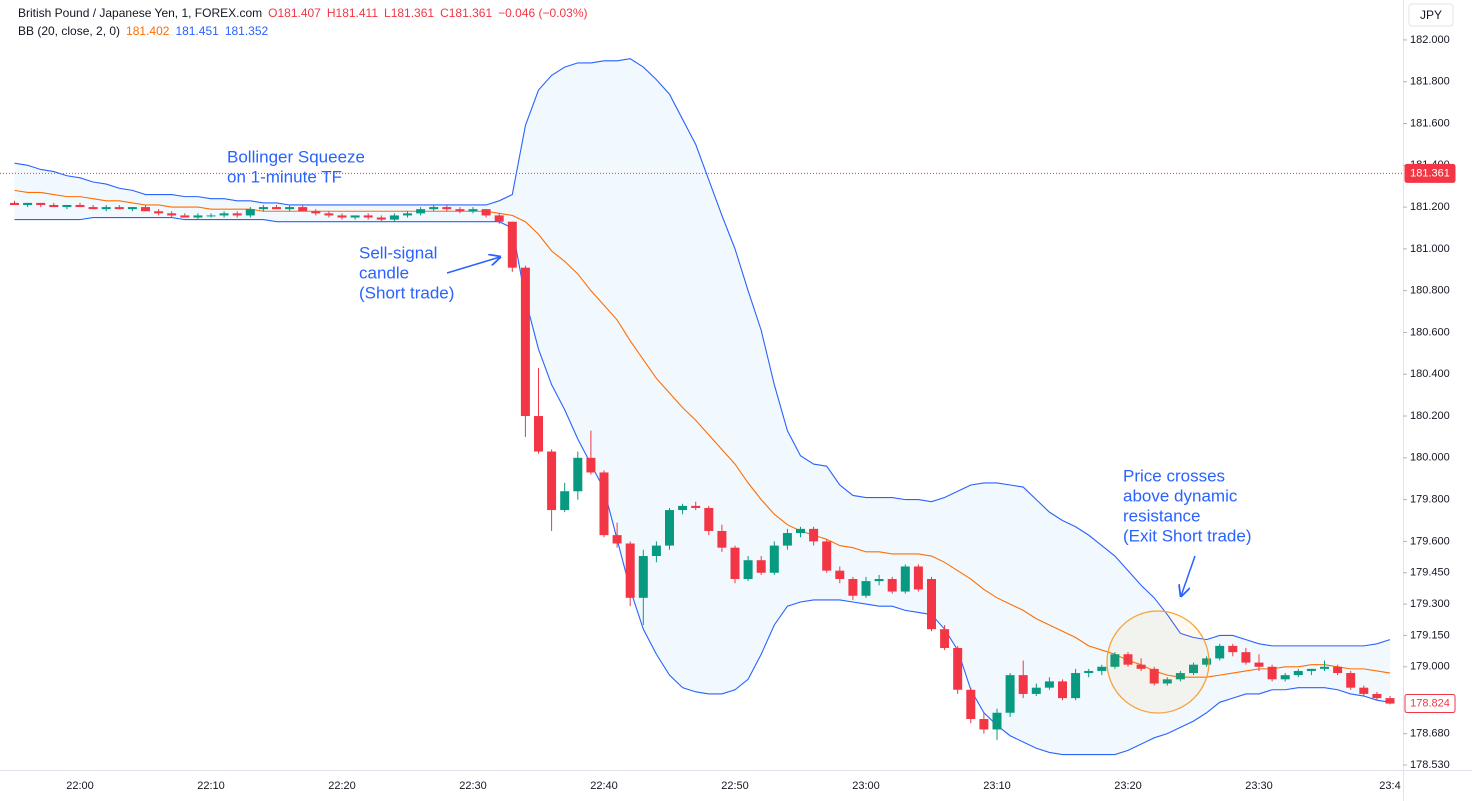 Image resolution: width=1472 pixels, height=801 pixels. I want to click on annotation-text: on 1-minute TF, so click(284, 176).